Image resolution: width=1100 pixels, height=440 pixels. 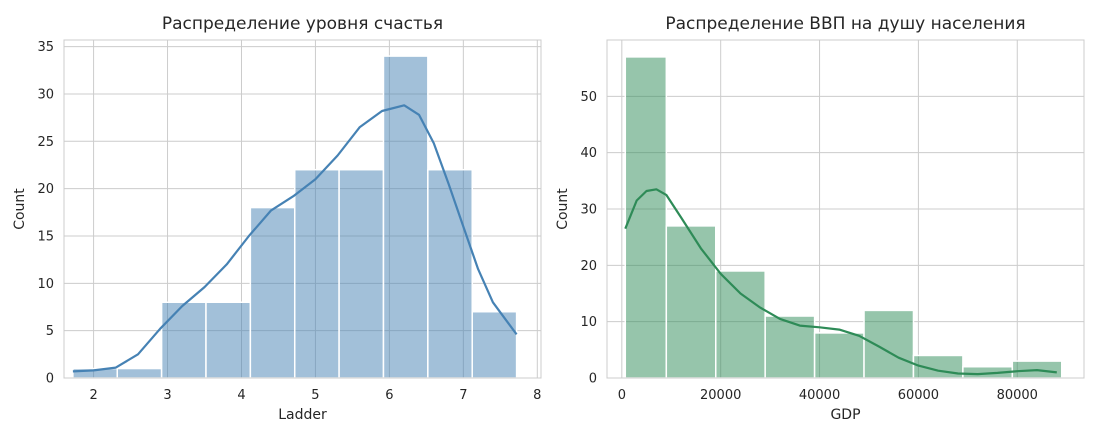 I want to click on x-tick-label: 4, so click(x=241, y=395).